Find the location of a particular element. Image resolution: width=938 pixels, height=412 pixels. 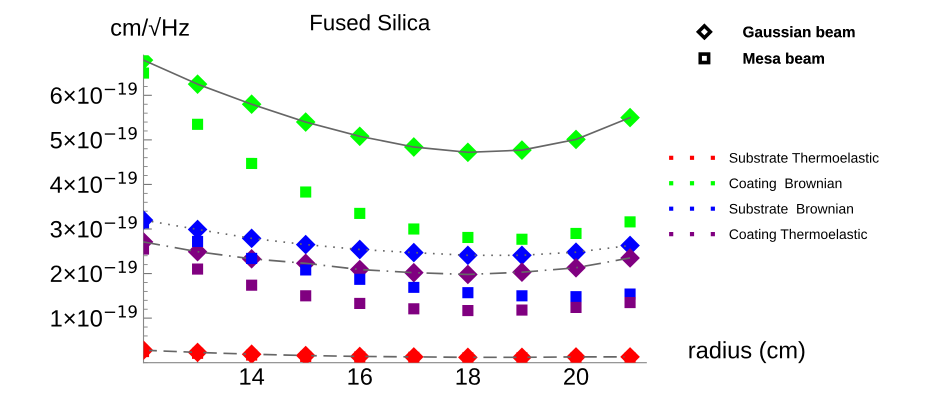

x-tick-label: 16 is located at coordinates (360, 376).